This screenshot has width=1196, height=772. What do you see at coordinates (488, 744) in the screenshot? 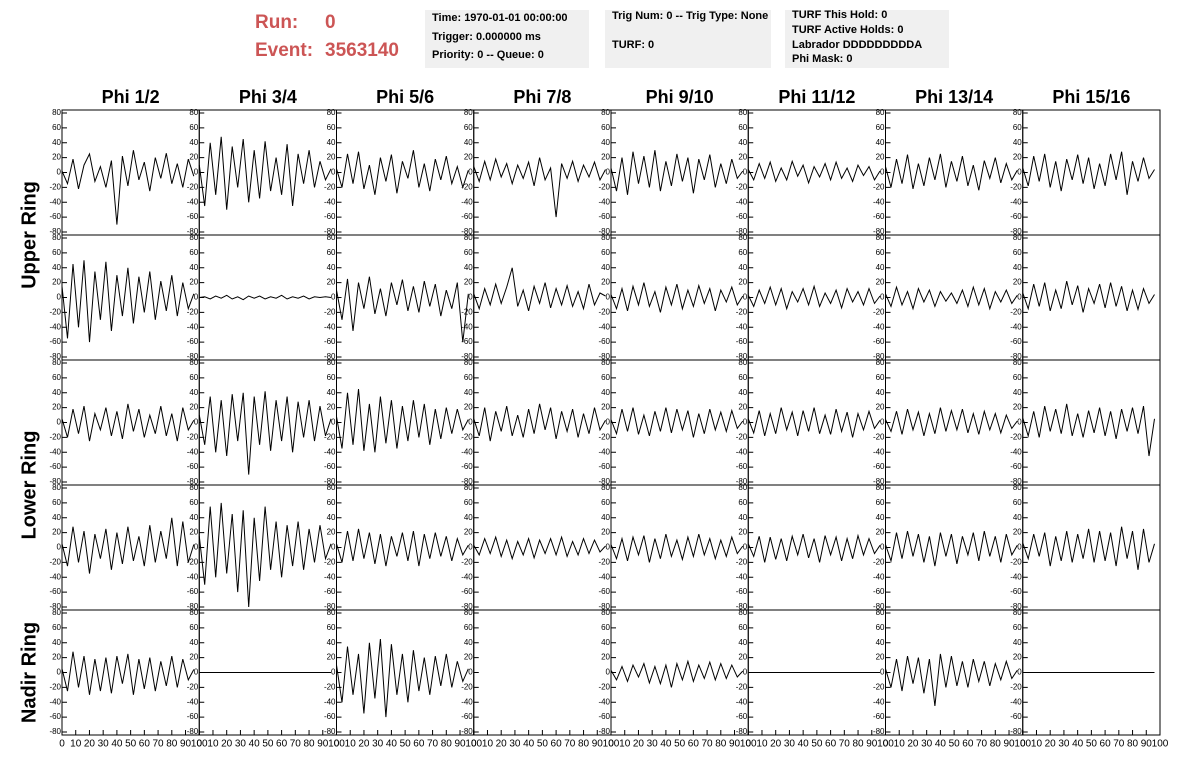
I see `x-tick-label: 10` at bounding box center [488, 744].